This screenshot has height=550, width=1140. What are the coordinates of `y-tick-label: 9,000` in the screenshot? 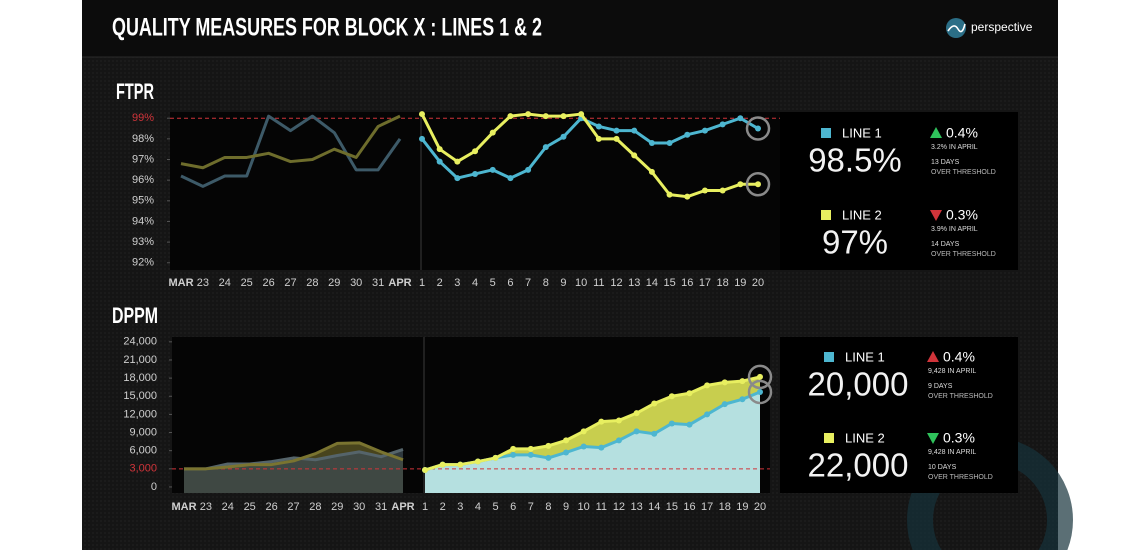 It's located at (143, 432).